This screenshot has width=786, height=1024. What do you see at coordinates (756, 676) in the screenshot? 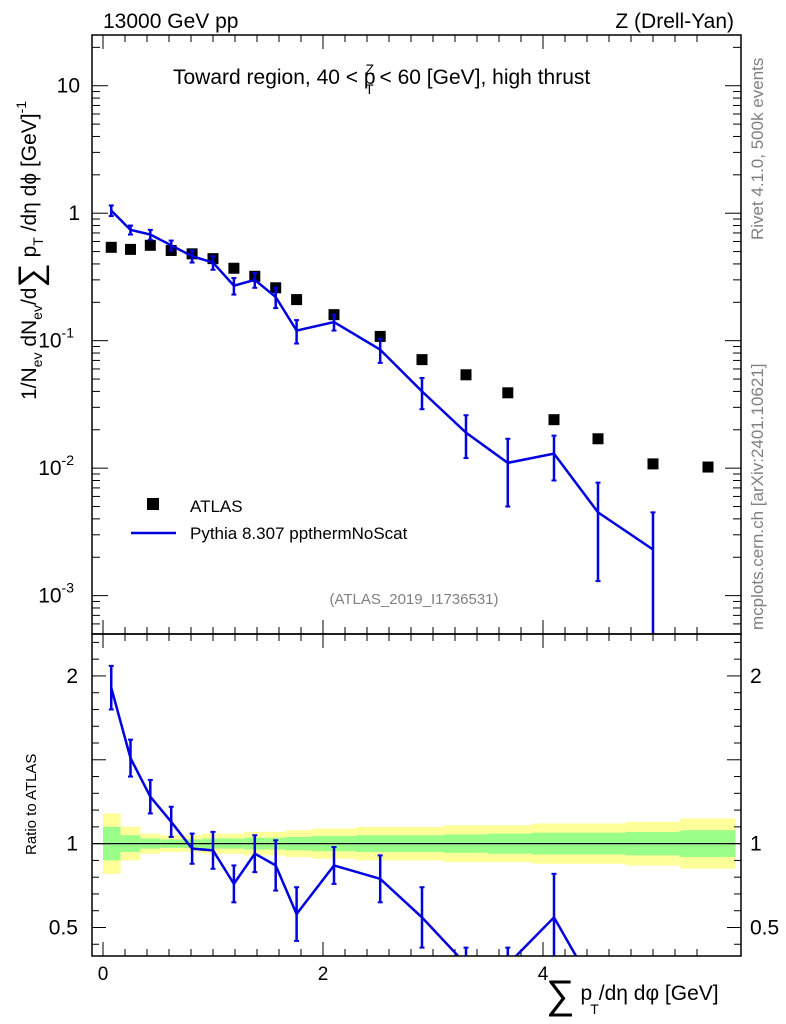
I see `ratio-tick-label-right: 2` at bounding box center [756, 676].